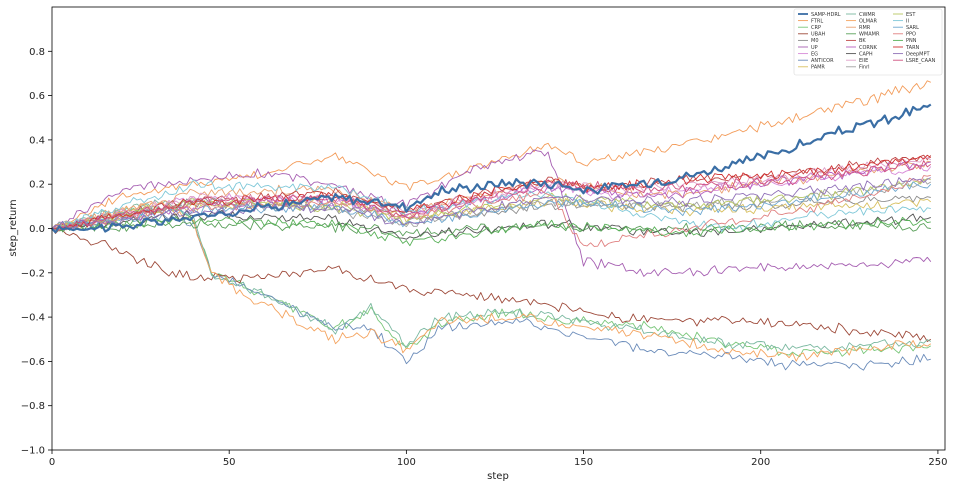  Describe the element at coordinates (498, 476) in the screenshot. I see `x-axis-label: step` at that location.